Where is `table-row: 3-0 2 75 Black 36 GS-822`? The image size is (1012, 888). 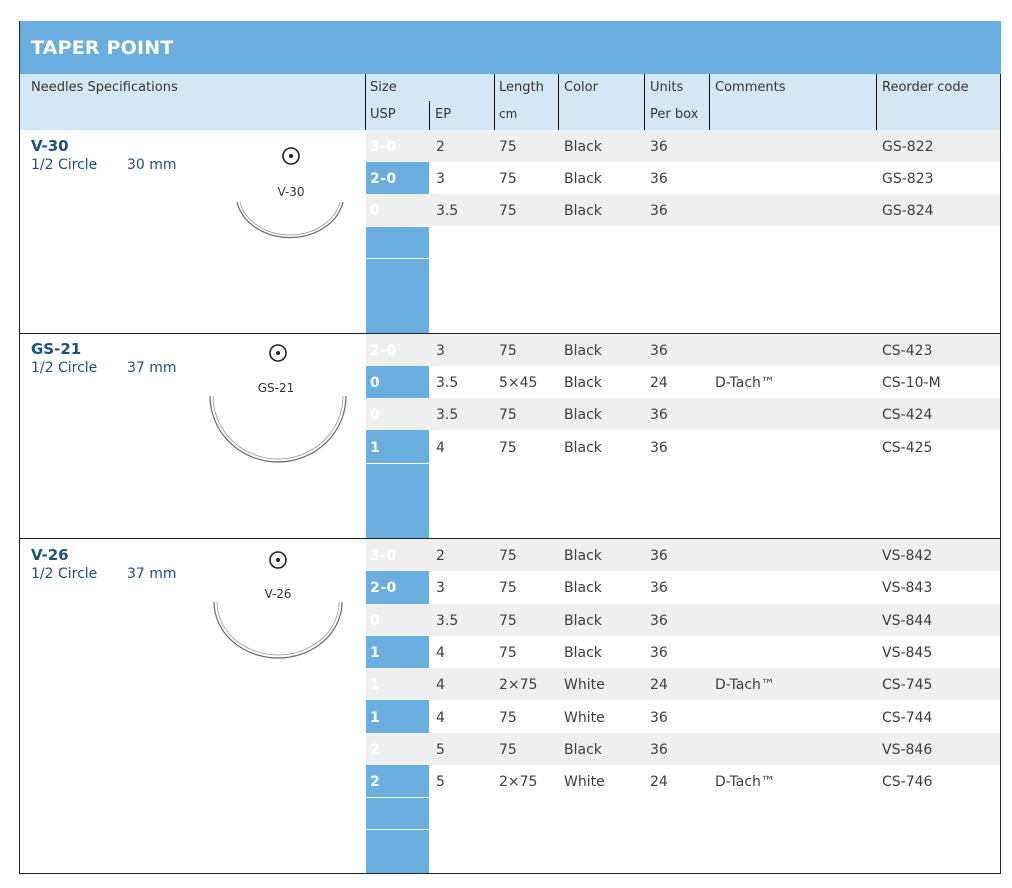 table-row: 3-0 2 75 Black 36 GS-822 is located at coordinates (683, 146).